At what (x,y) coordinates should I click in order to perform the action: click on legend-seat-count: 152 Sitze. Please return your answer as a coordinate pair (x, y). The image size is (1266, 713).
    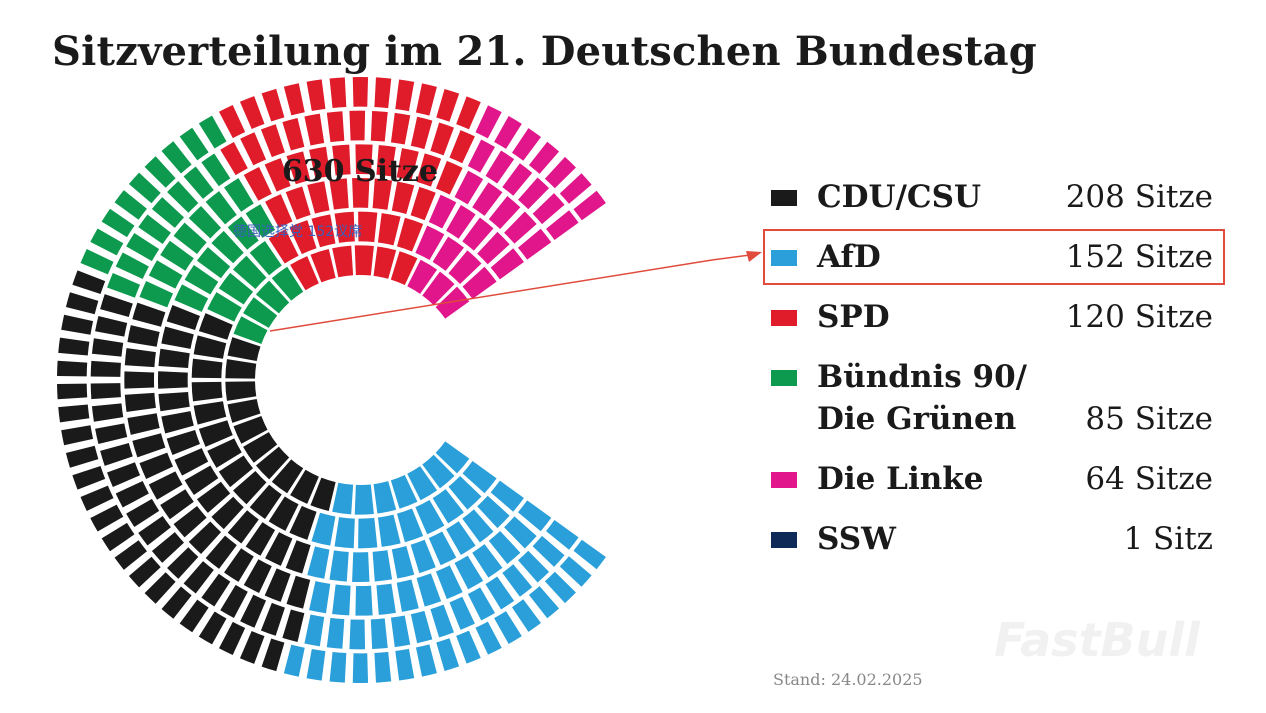
    Looking at the image, I should click on (1139, 257).